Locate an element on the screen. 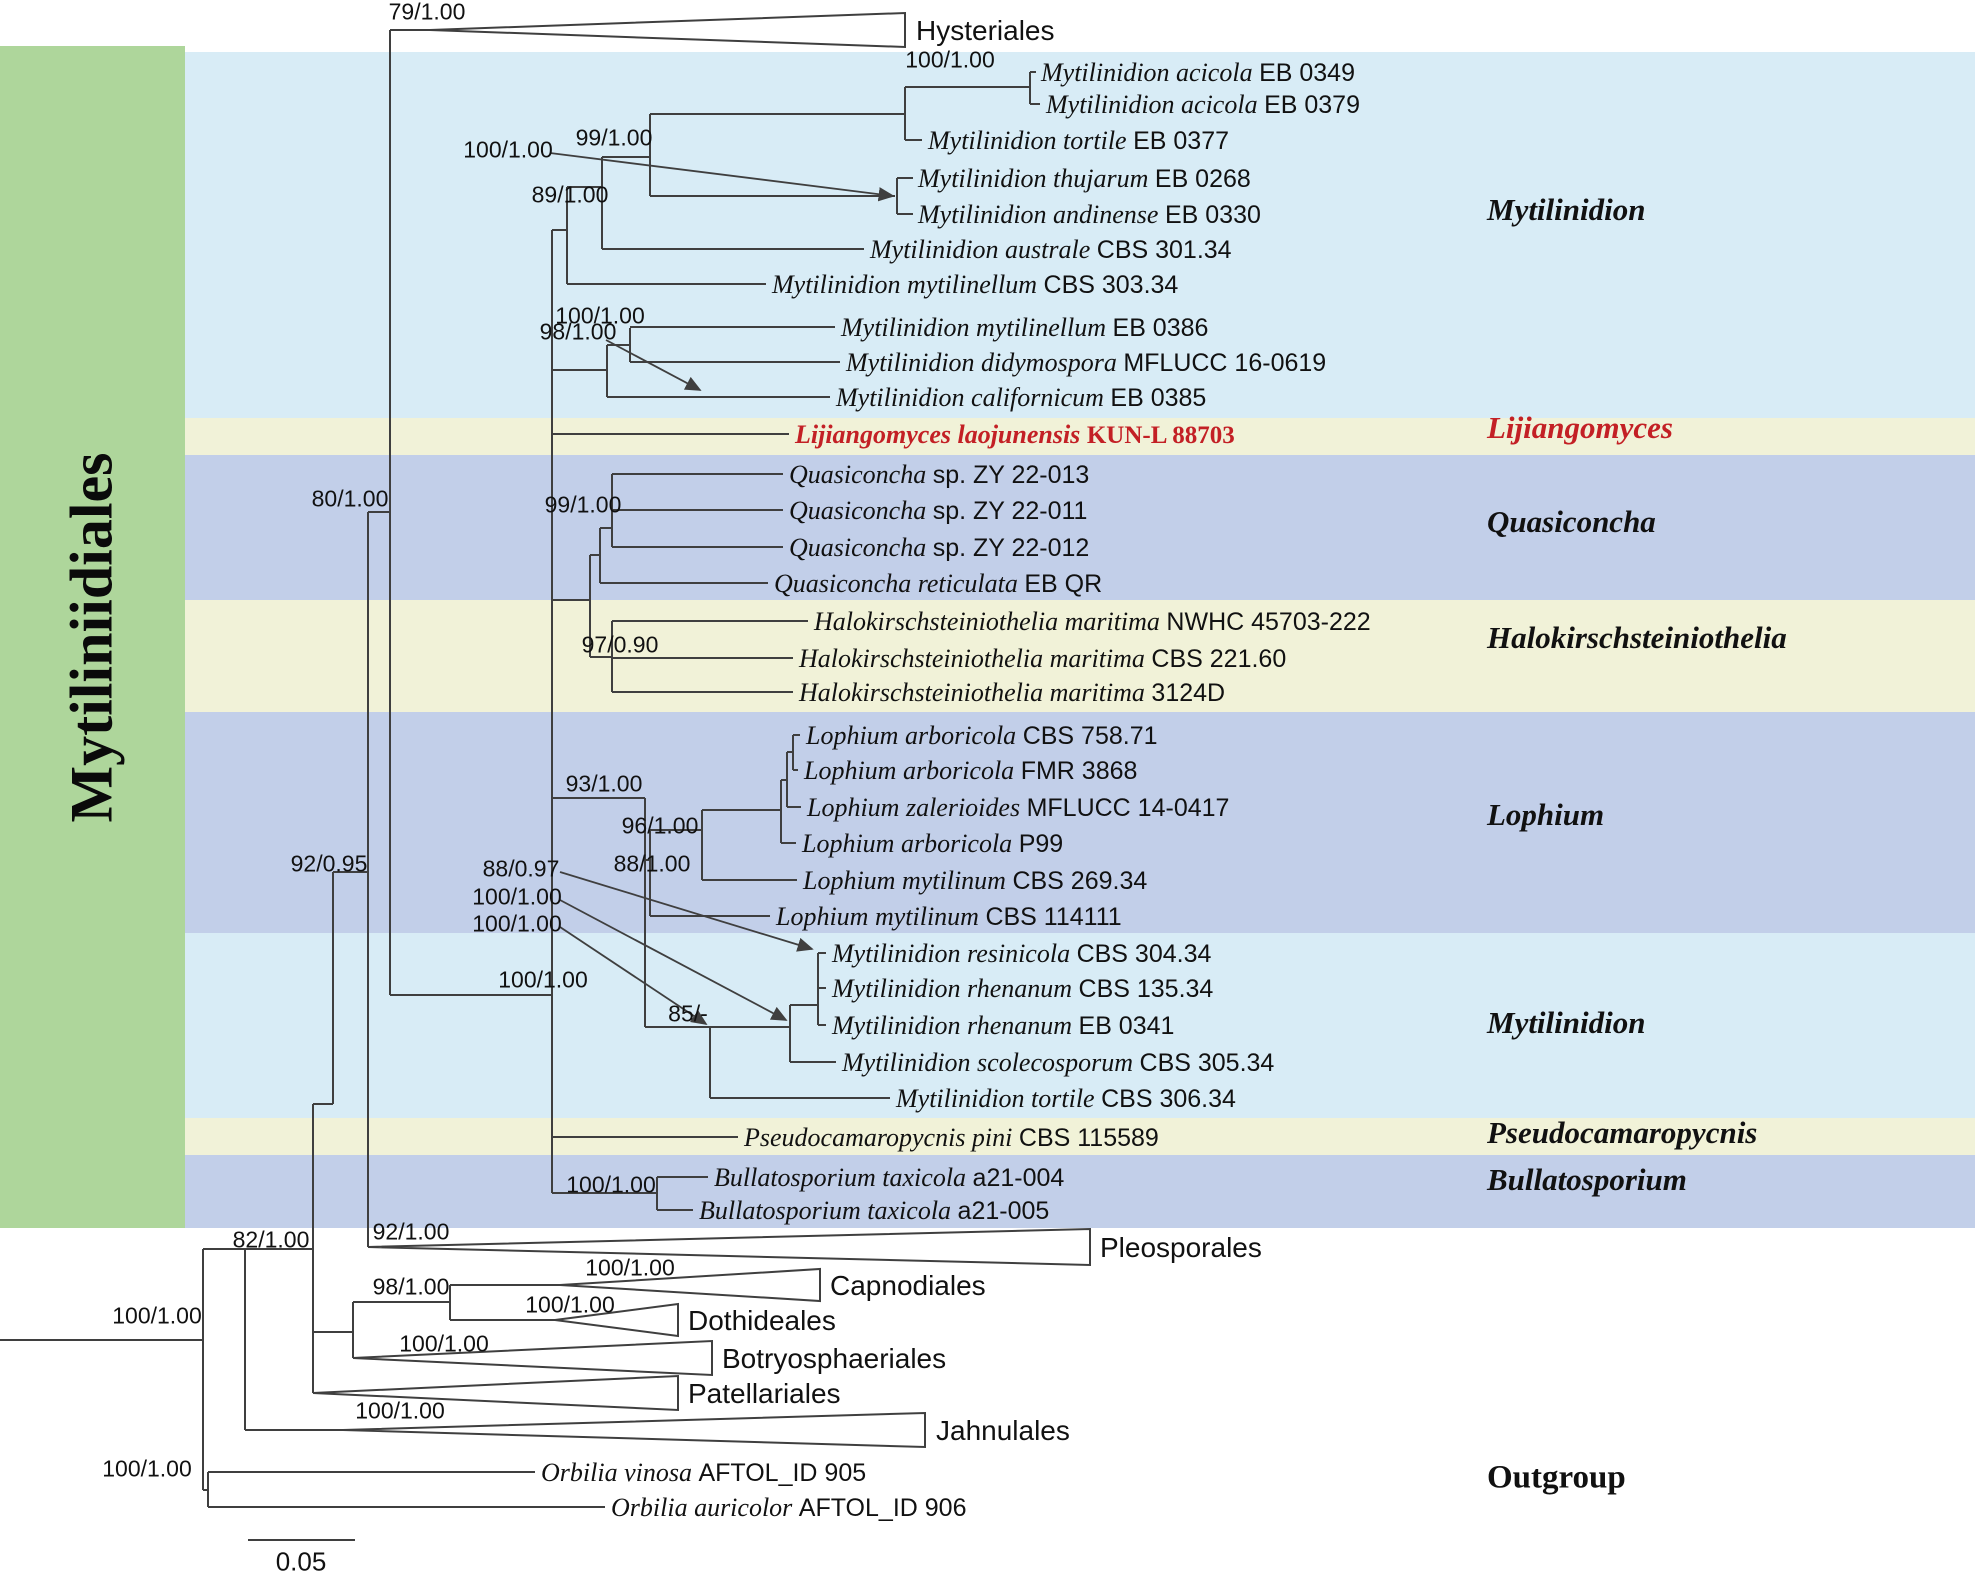 The height and width of the screenshot is (1574, 1975). tip-strain: EB 0385 is located at coordinates (1158, 398).